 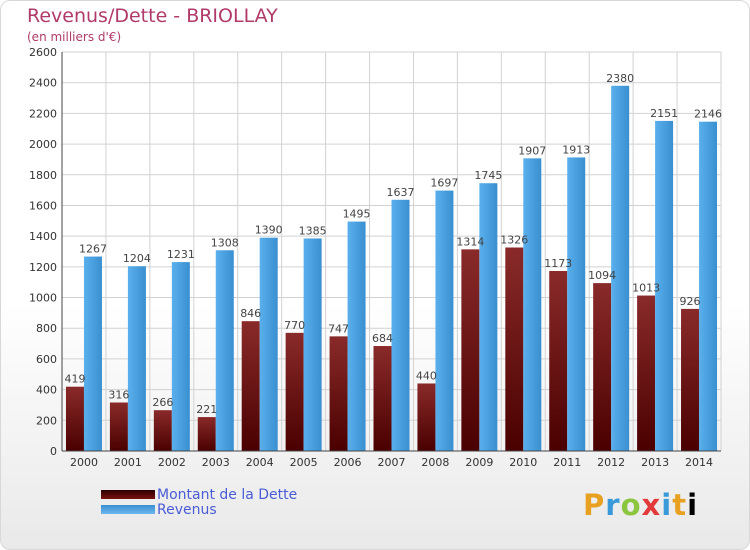 I want to click on legend-swatch-dette, so click(x=128, y=494).